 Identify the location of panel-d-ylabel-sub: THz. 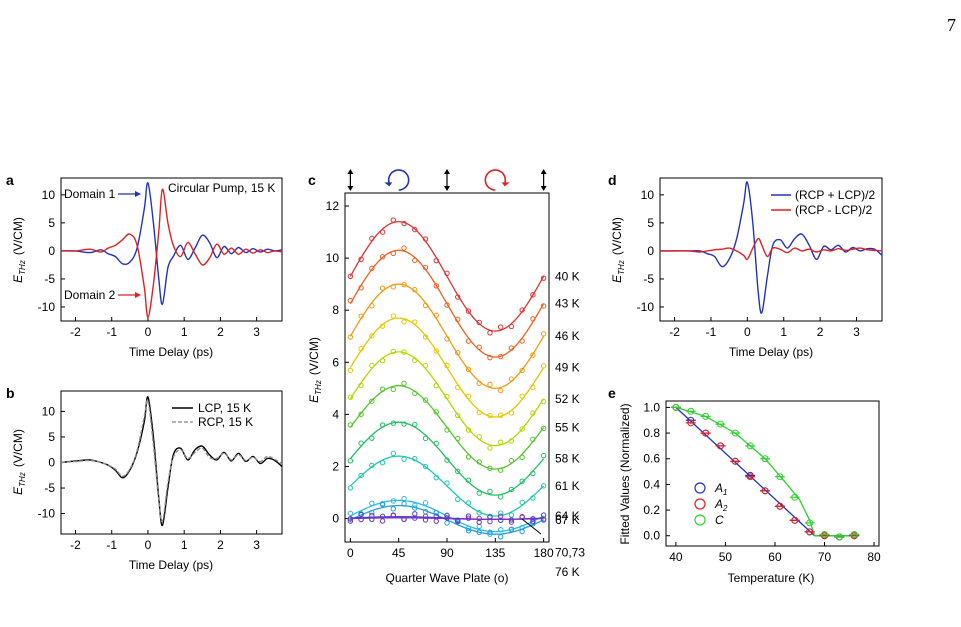
(621, 267).